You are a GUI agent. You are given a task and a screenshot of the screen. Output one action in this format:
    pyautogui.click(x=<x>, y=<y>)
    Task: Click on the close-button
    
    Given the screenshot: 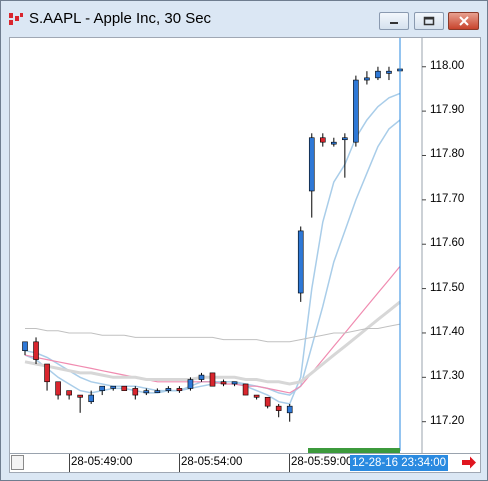 What is the action you would take?
    pyautogui.click(x=463, y=21)
    